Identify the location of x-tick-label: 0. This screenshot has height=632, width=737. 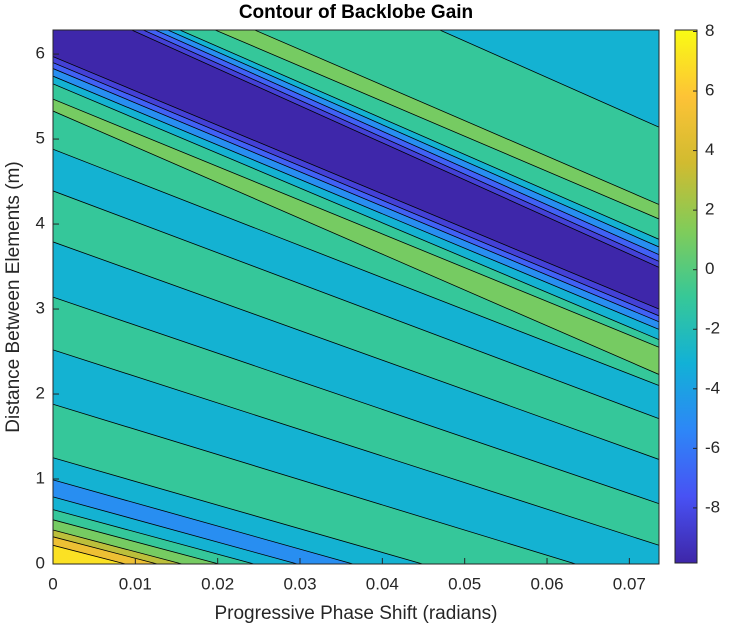
(52, 583).